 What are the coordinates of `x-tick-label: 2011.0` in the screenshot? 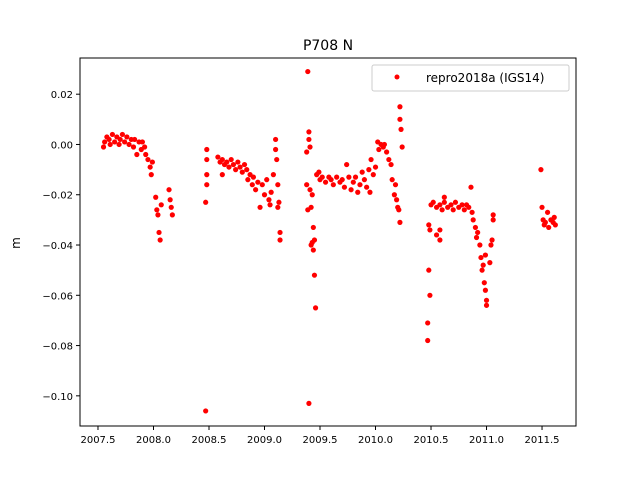 It's located at (486, 440).